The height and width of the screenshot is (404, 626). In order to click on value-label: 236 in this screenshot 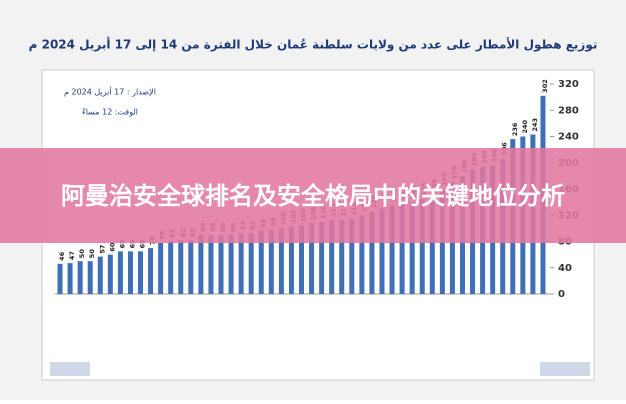, I will do `click(515, 129)`.